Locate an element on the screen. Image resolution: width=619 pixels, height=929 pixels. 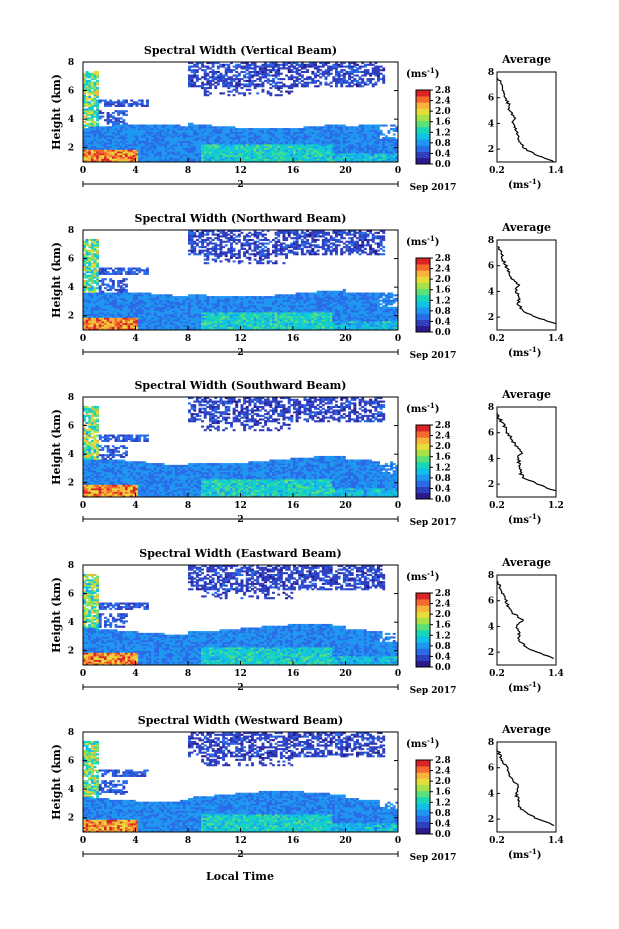
average-frame is located at coordinates (526, 117).